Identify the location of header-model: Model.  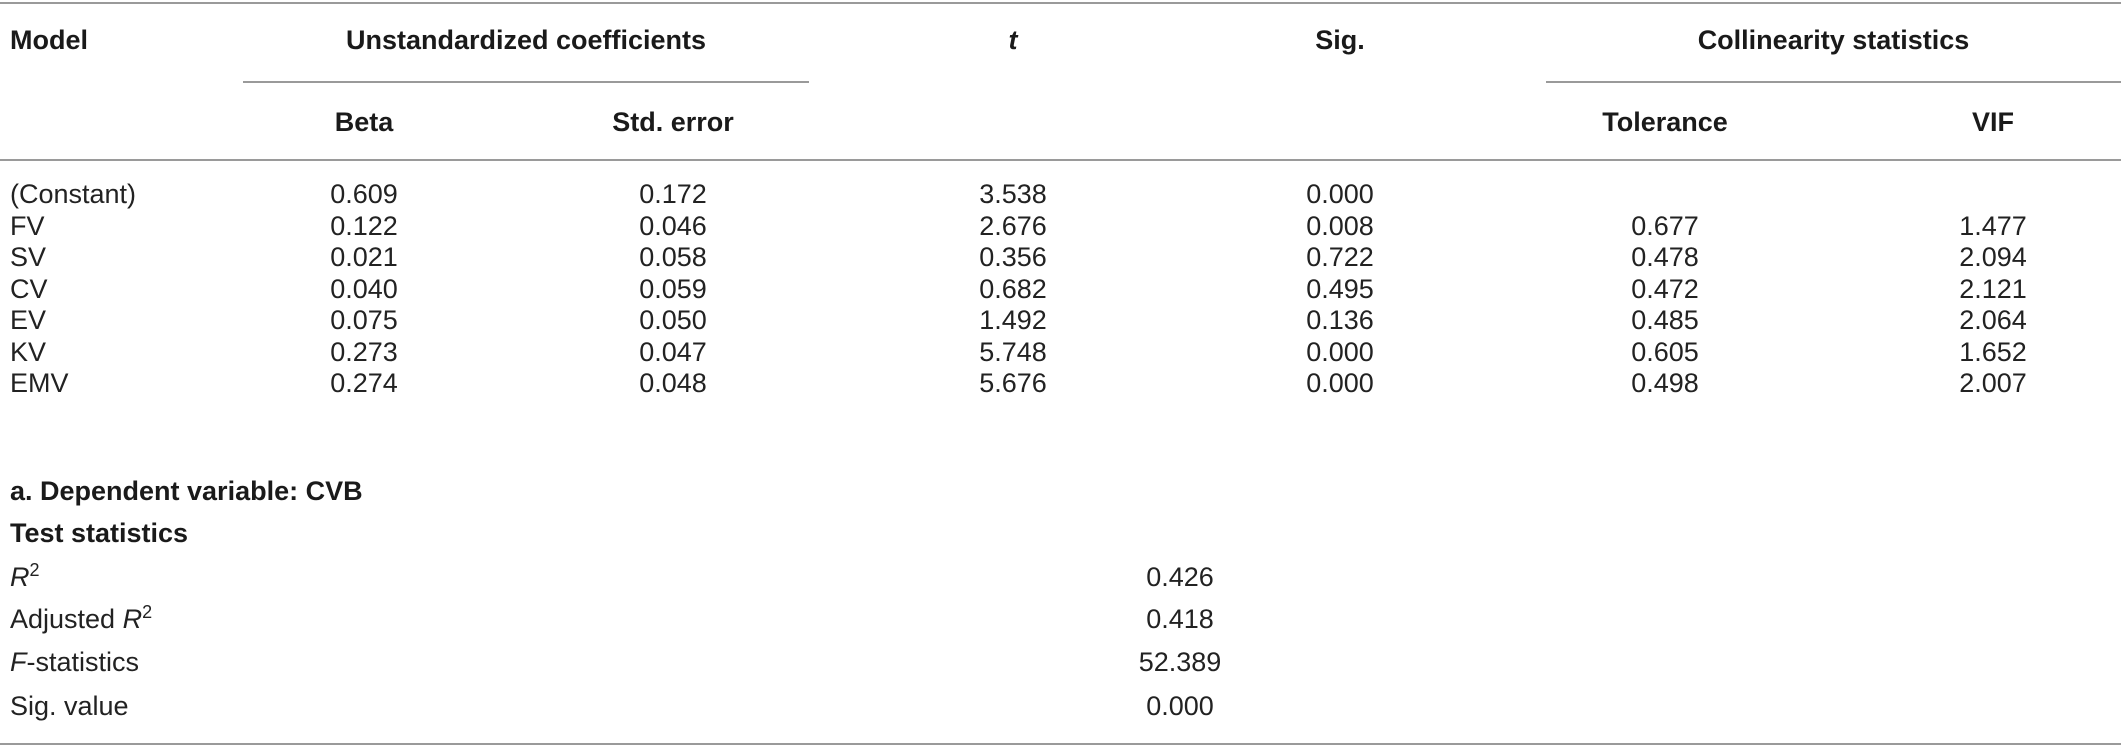
(49, 40).